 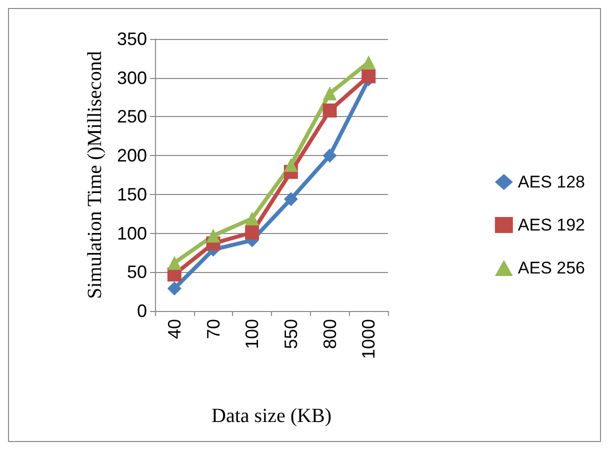 I want to click on x-tick-label: 1000, so click(x=368, y=339).